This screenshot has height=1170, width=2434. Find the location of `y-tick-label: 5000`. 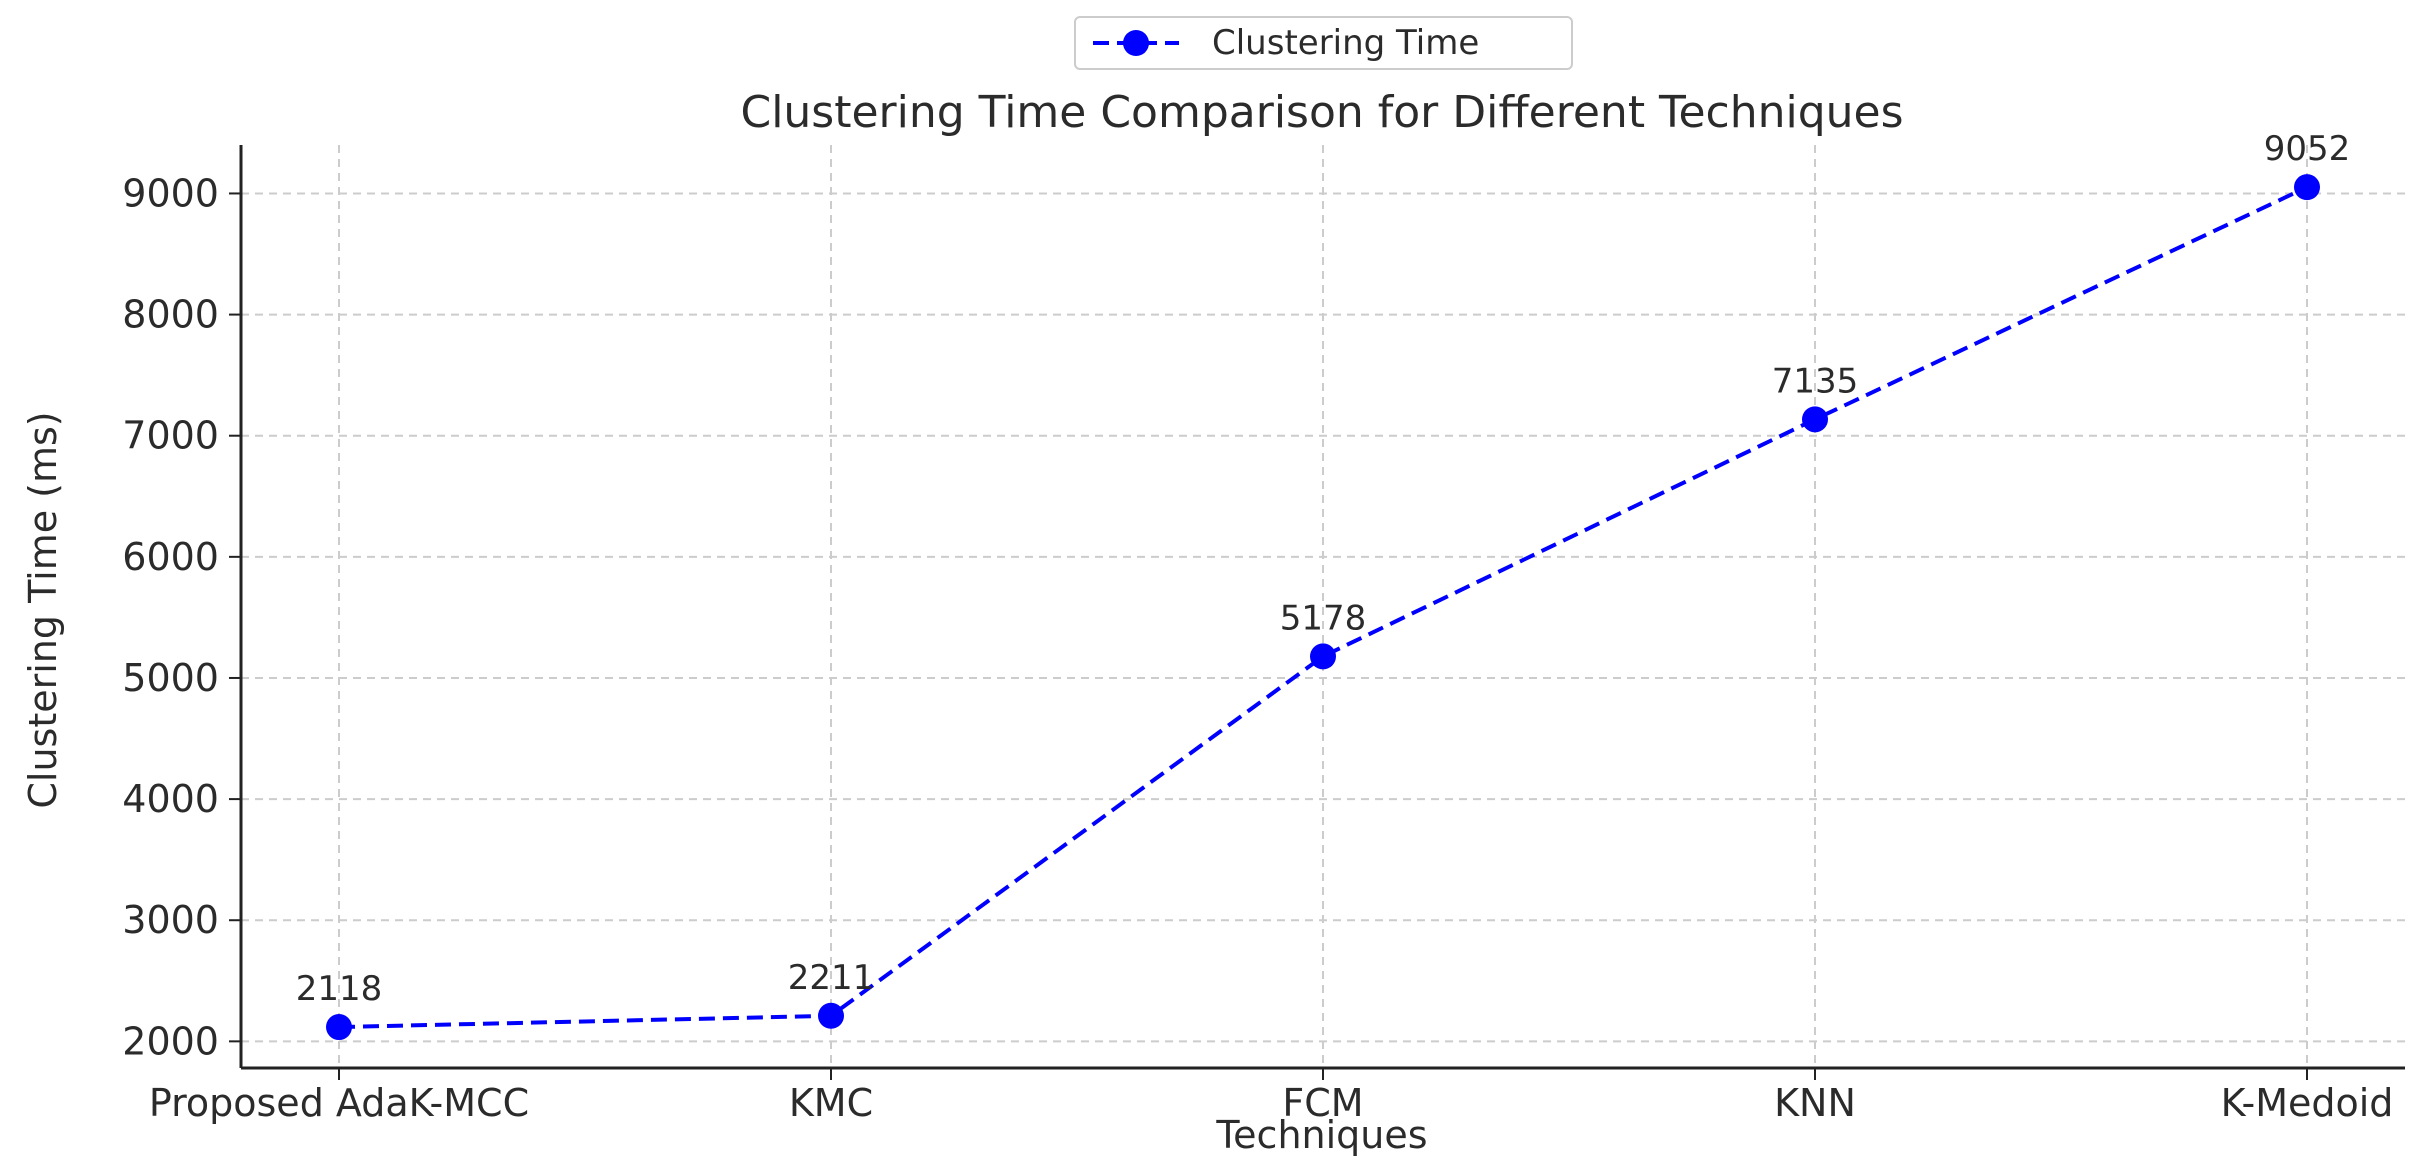

y-tick-label: 5000 is located at coordinates (170, 678).